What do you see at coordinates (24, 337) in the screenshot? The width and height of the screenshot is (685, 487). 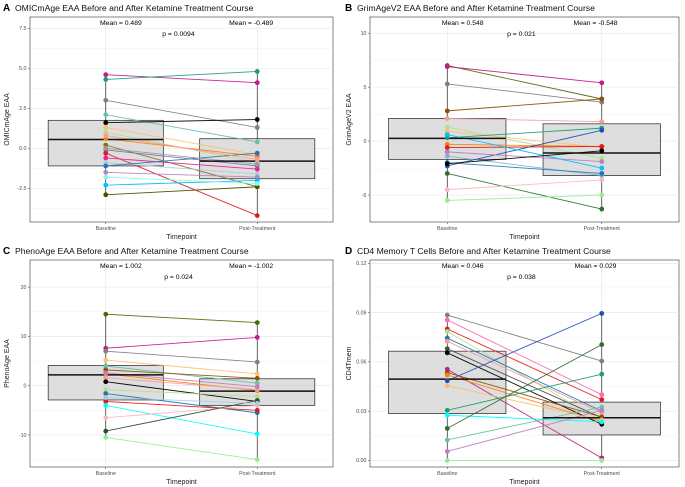 I see `y-tick-label: 10` at bounding box center [24, 337].